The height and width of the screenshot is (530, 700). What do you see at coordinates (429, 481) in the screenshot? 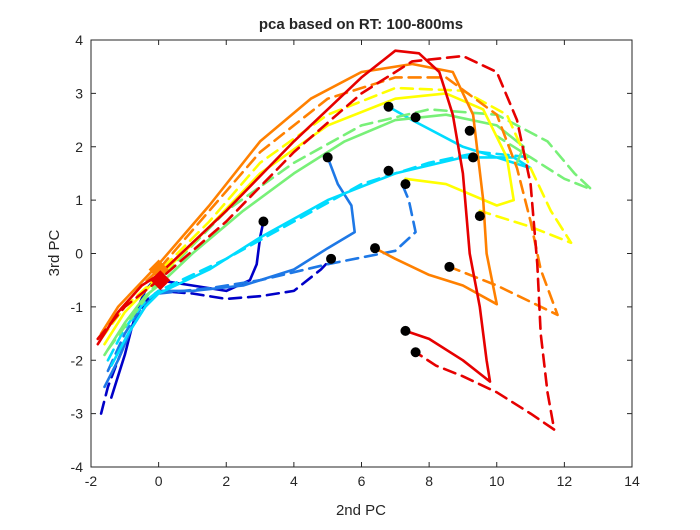
I see `x-tick-label: 8` at bounding box center [429, 481].